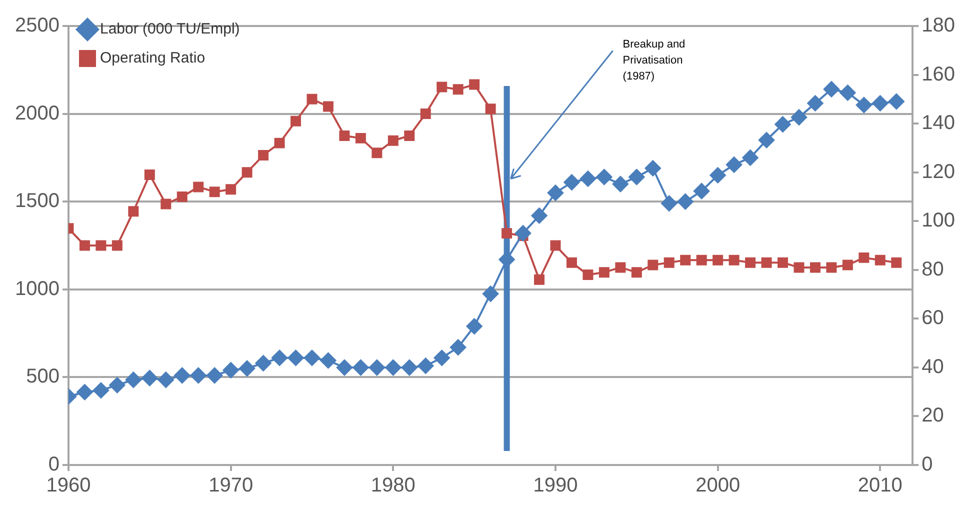 The image size is (974, 513). What do you see at coordinates (718, 485) in the screenshot?
I see `x-tick-label: 2000` at bounding box center [718, 485].